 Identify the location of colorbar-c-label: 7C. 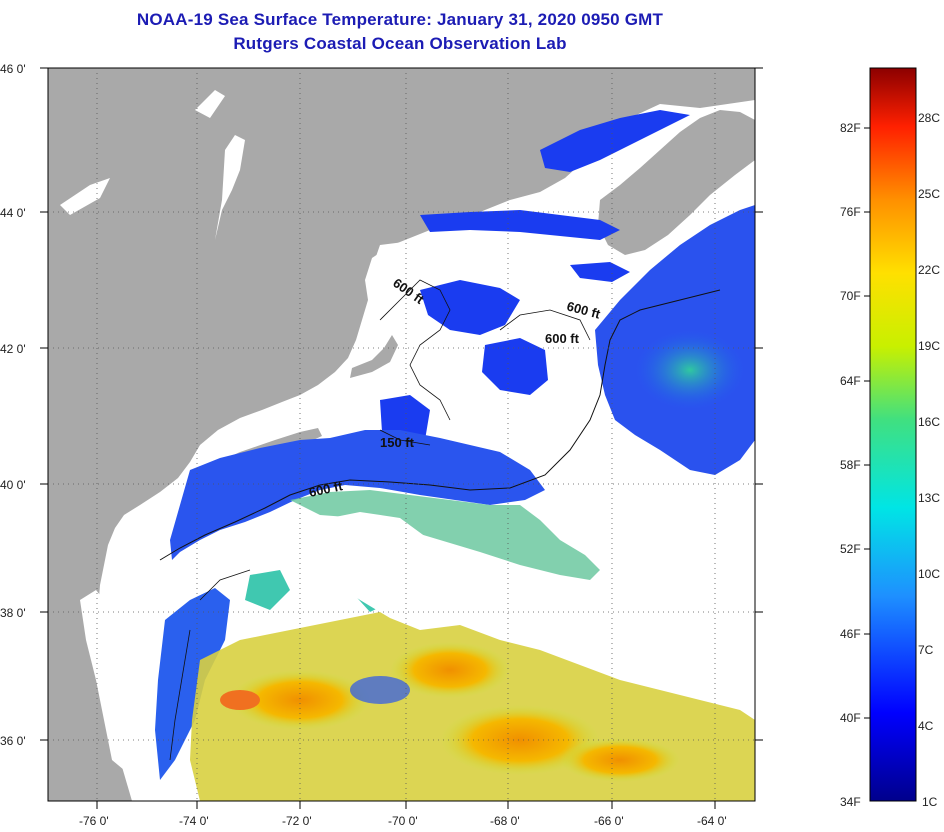
(926, 650).